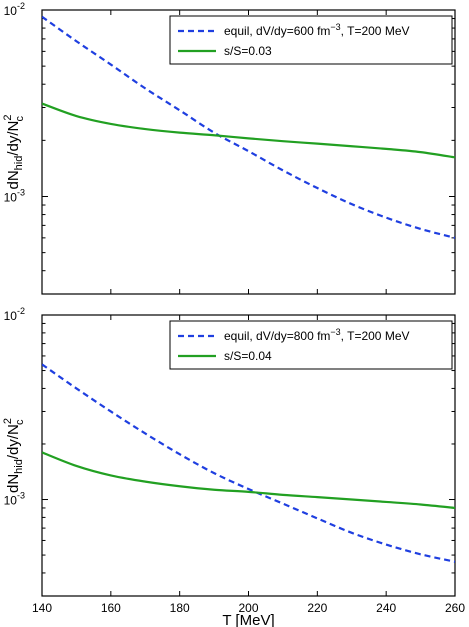  What do you see at coordinates (248, 356) in the screenshot?
I see `legend-entry-label: s/S=0.04` at bounding box center [248, 356].